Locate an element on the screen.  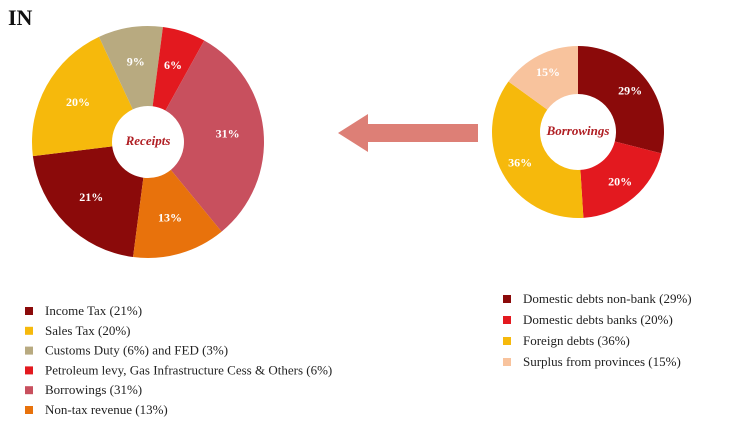
data-label: 21% is located at coordinates (91, 197).